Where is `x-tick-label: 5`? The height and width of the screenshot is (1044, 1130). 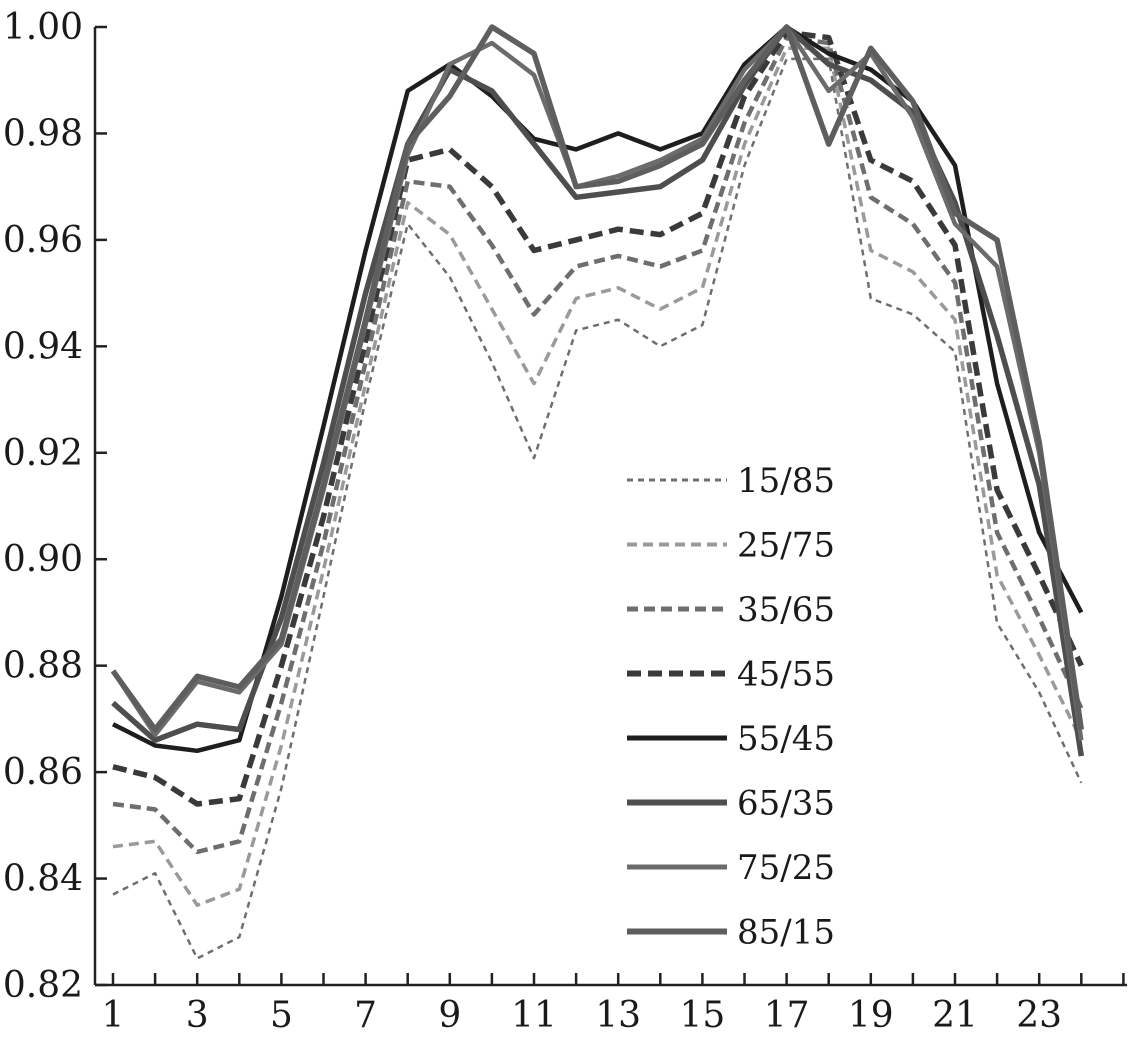 x-tick-label: 5 is located at coordinates (281, 1015).